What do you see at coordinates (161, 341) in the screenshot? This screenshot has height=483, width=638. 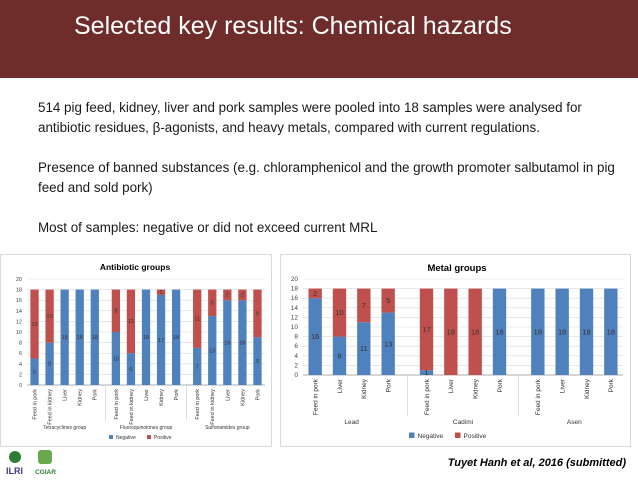 I see `data-label: 17` at bounding box center [161, 341].